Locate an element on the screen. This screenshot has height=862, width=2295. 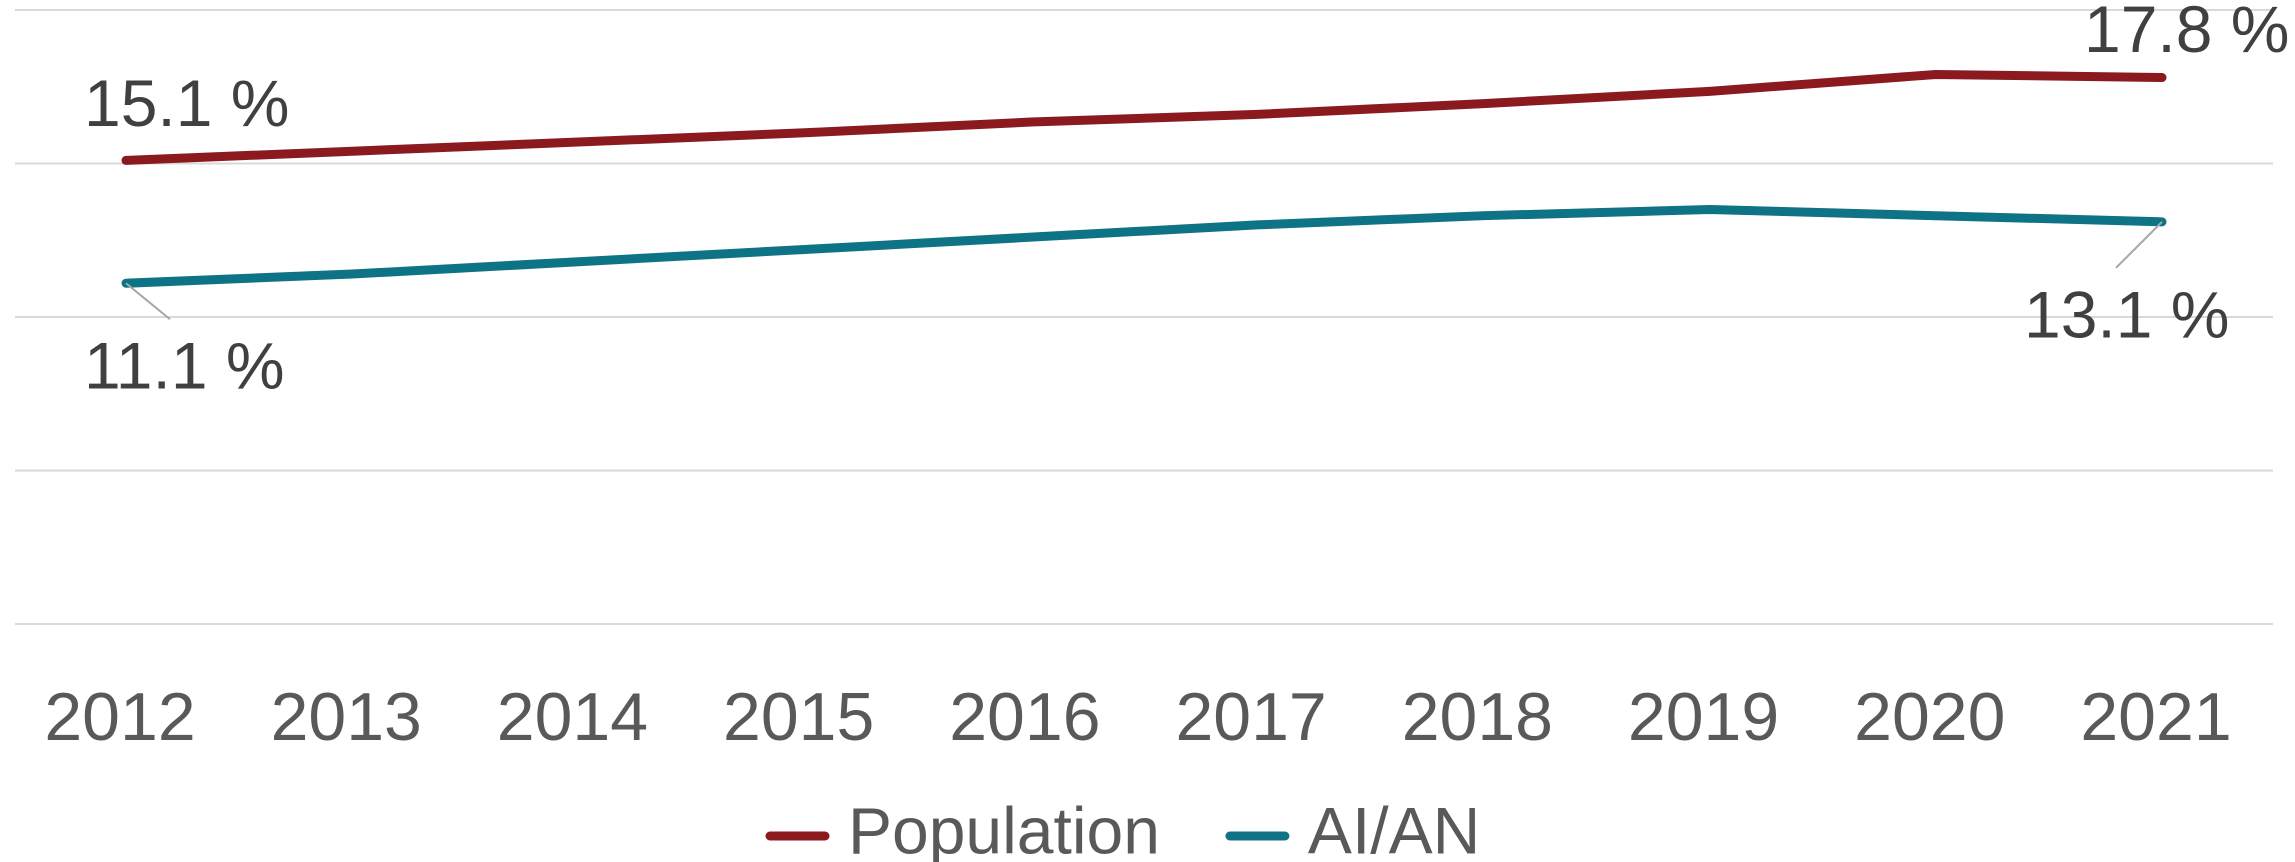
data-label: 15.1 % is located at coordinates (186, 103).